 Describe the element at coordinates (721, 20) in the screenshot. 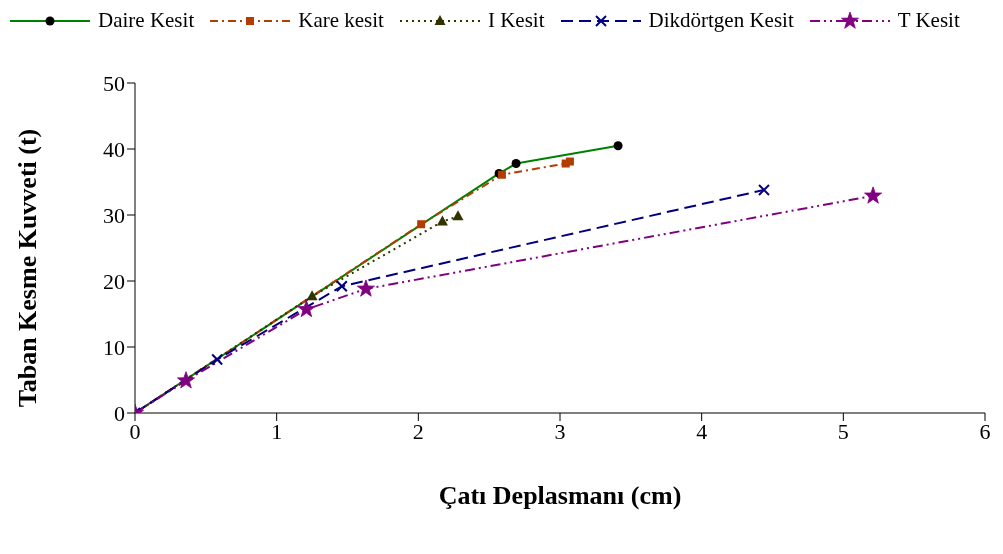

I see `legend-label: Dikdörtgen Kesit` at that location.